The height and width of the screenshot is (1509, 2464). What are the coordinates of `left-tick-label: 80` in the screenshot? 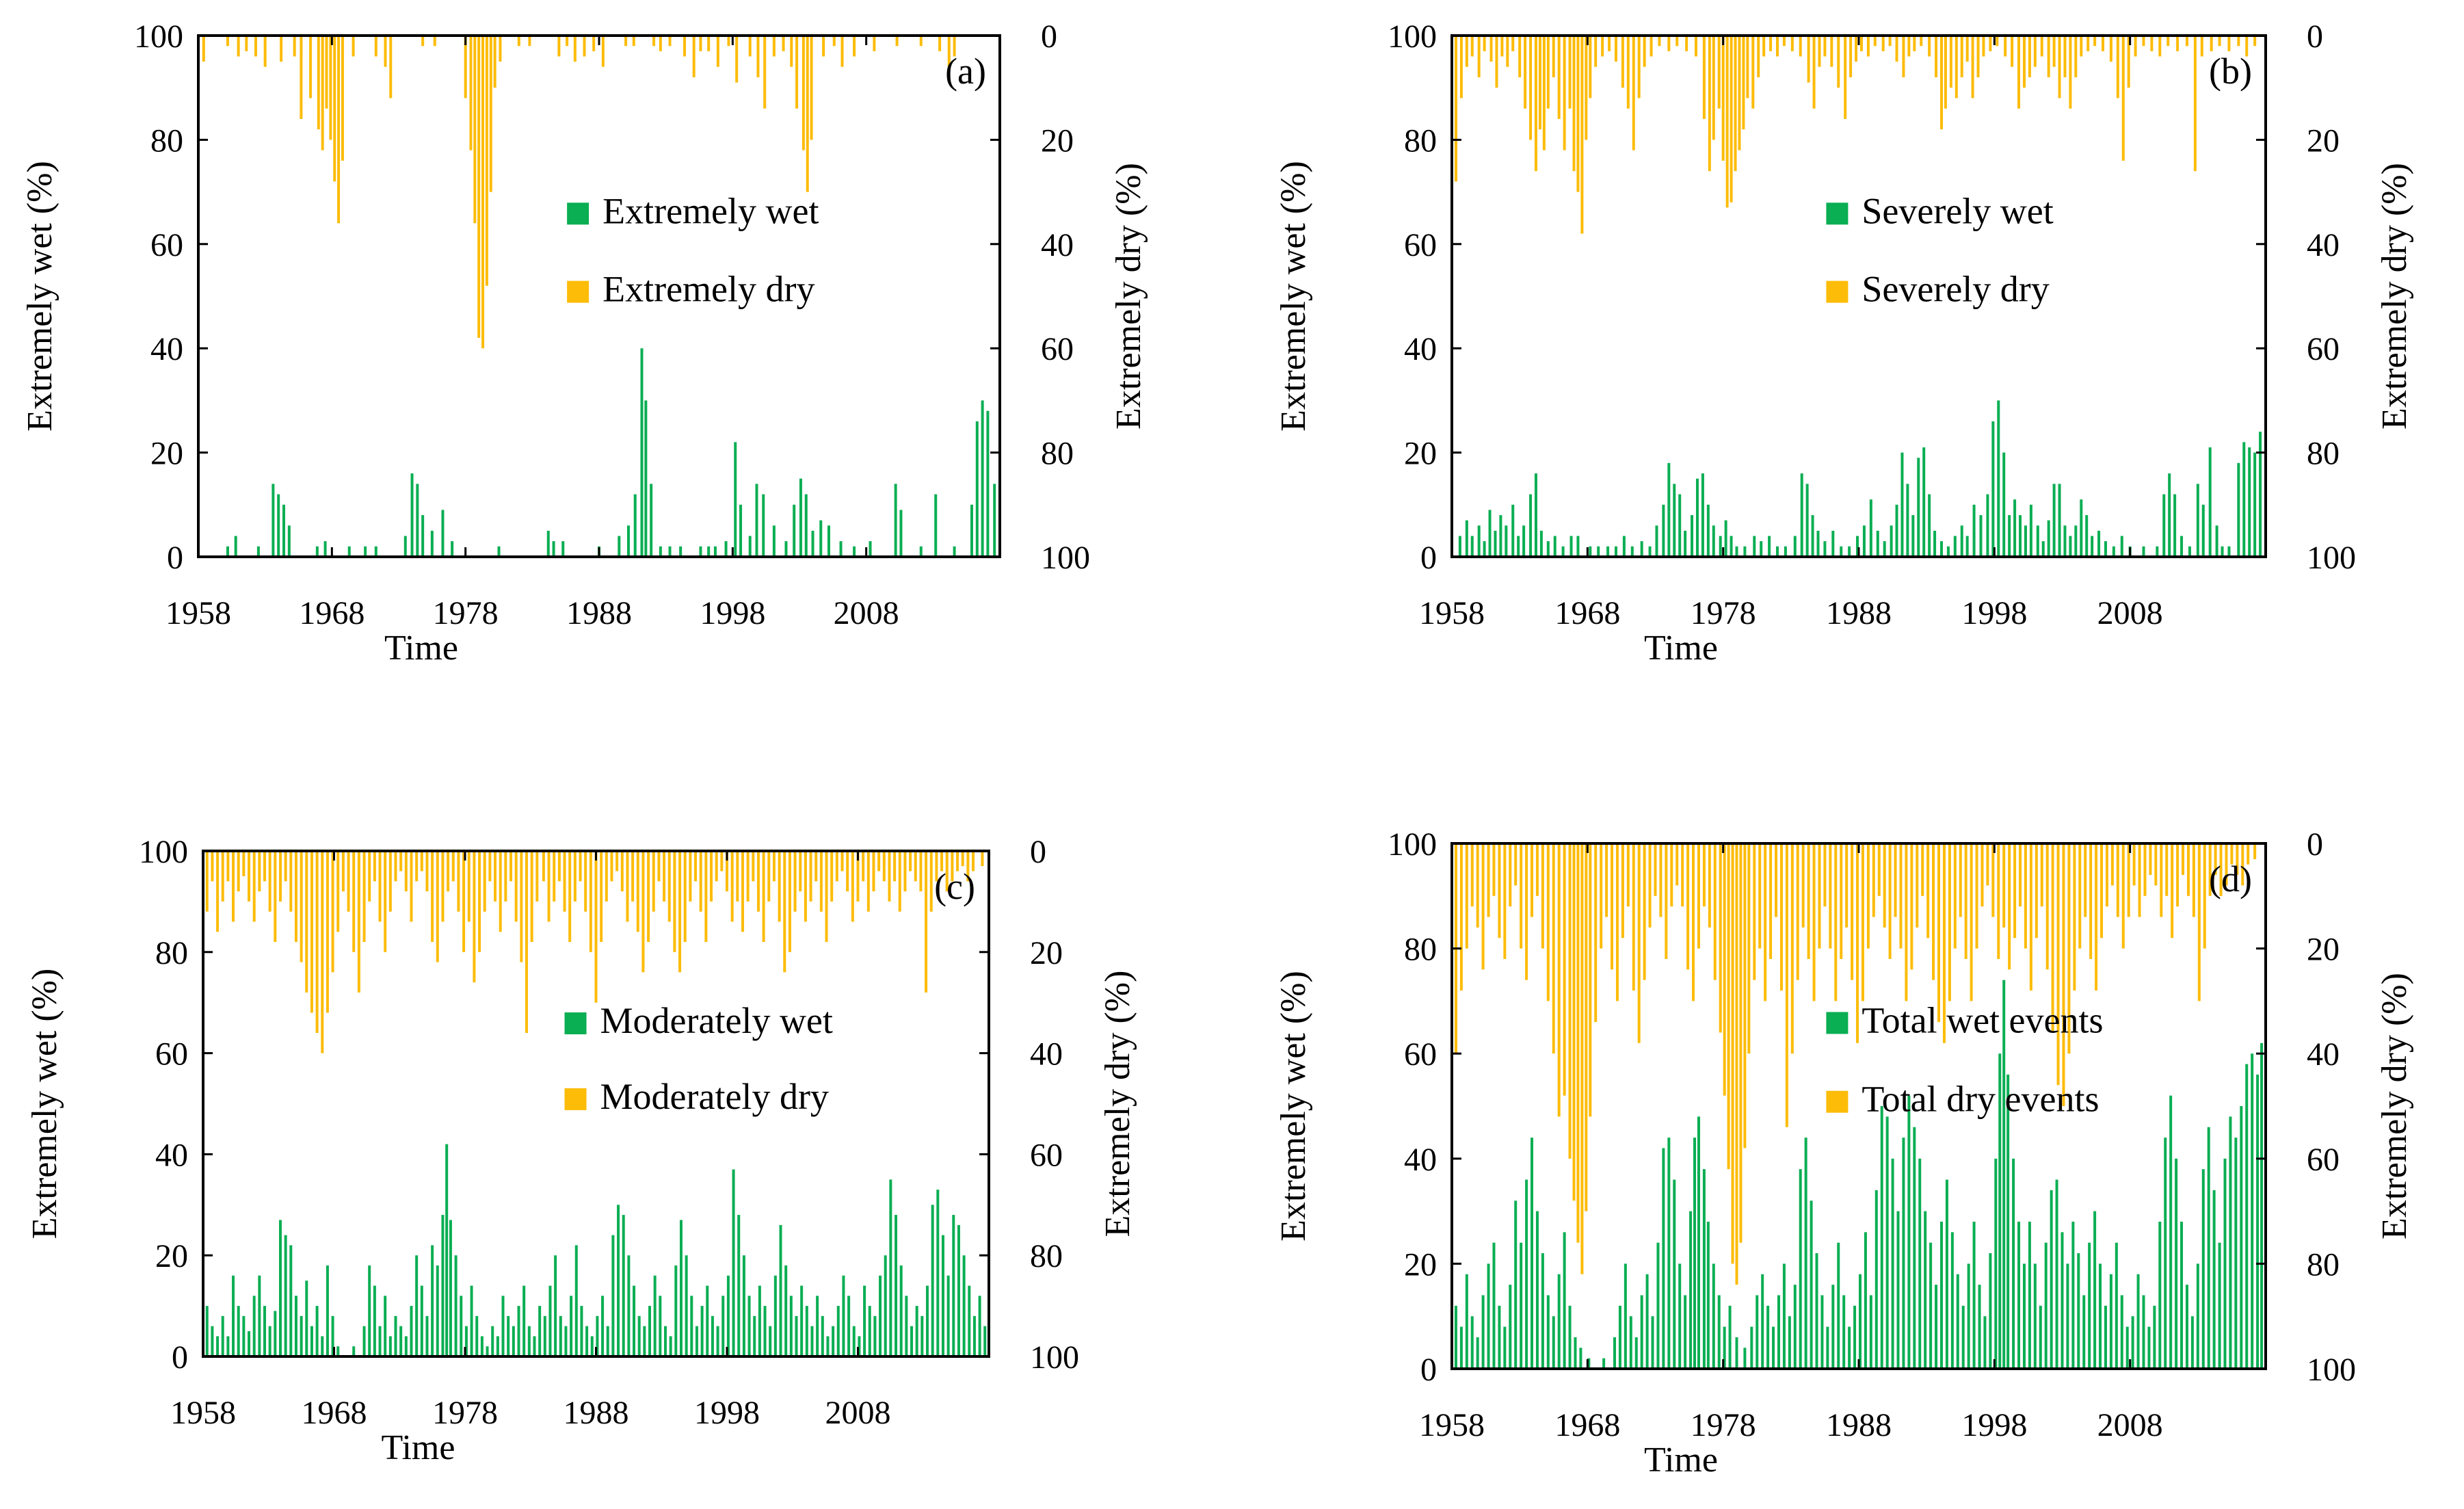 It's located at (166, 140).